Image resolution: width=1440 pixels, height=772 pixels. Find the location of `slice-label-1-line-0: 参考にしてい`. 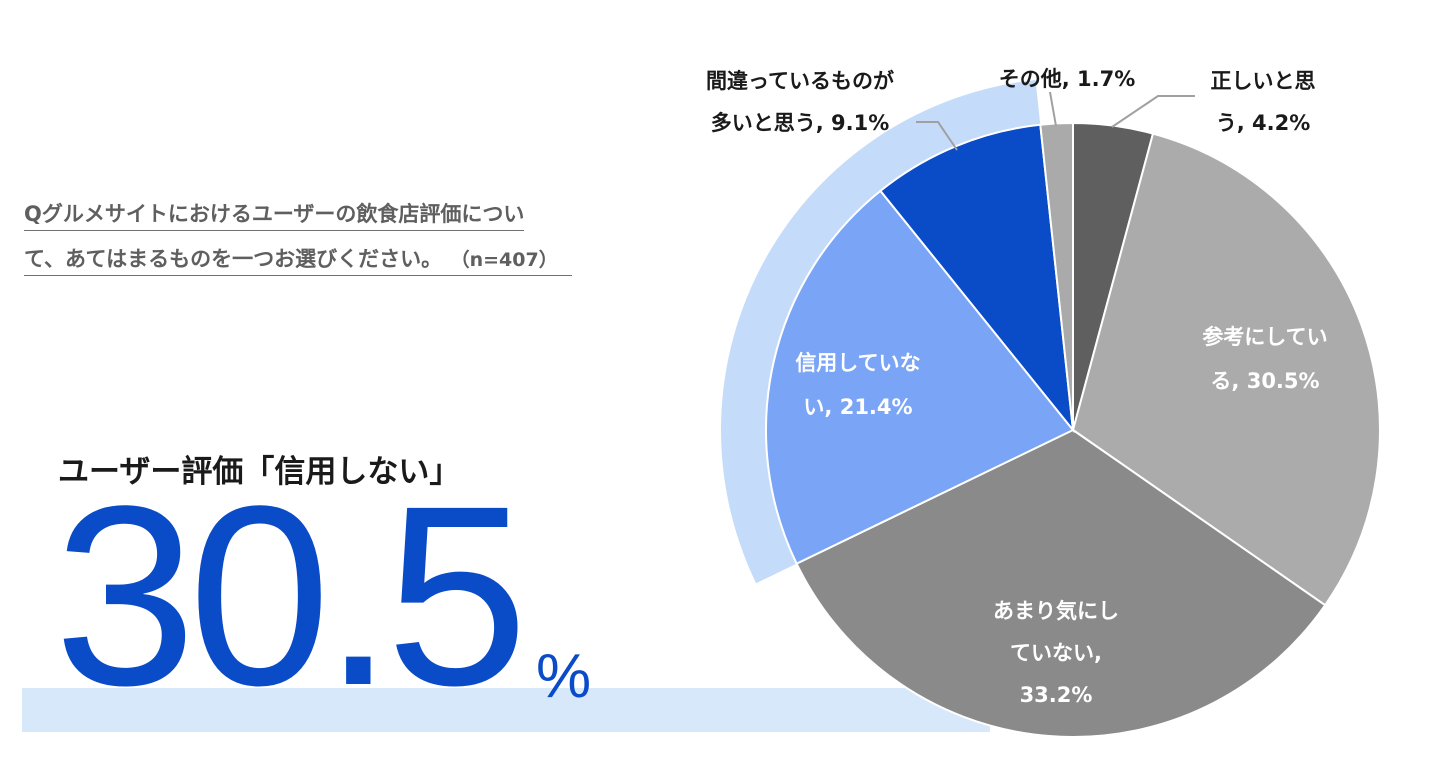

slice-label-1-line-0: 参考にしてい is located at coordinates (1264, 337).